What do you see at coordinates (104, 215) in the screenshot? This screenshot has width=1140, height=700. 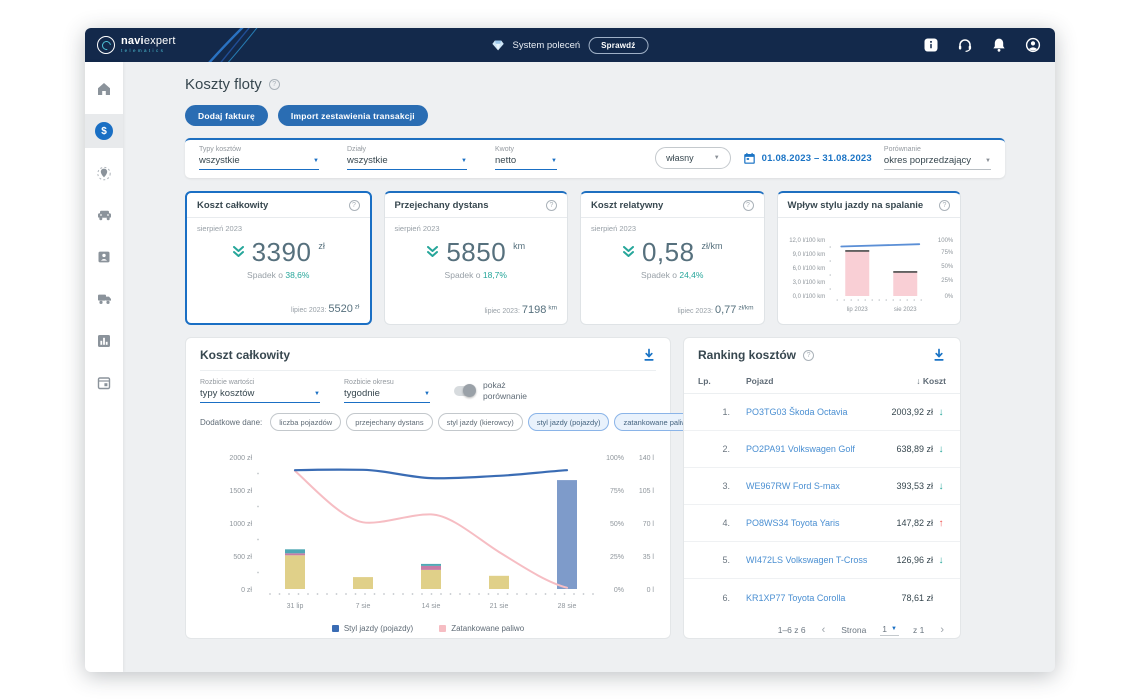 I see `sidebar-item-vehicles` at bounding box center [104, 215].